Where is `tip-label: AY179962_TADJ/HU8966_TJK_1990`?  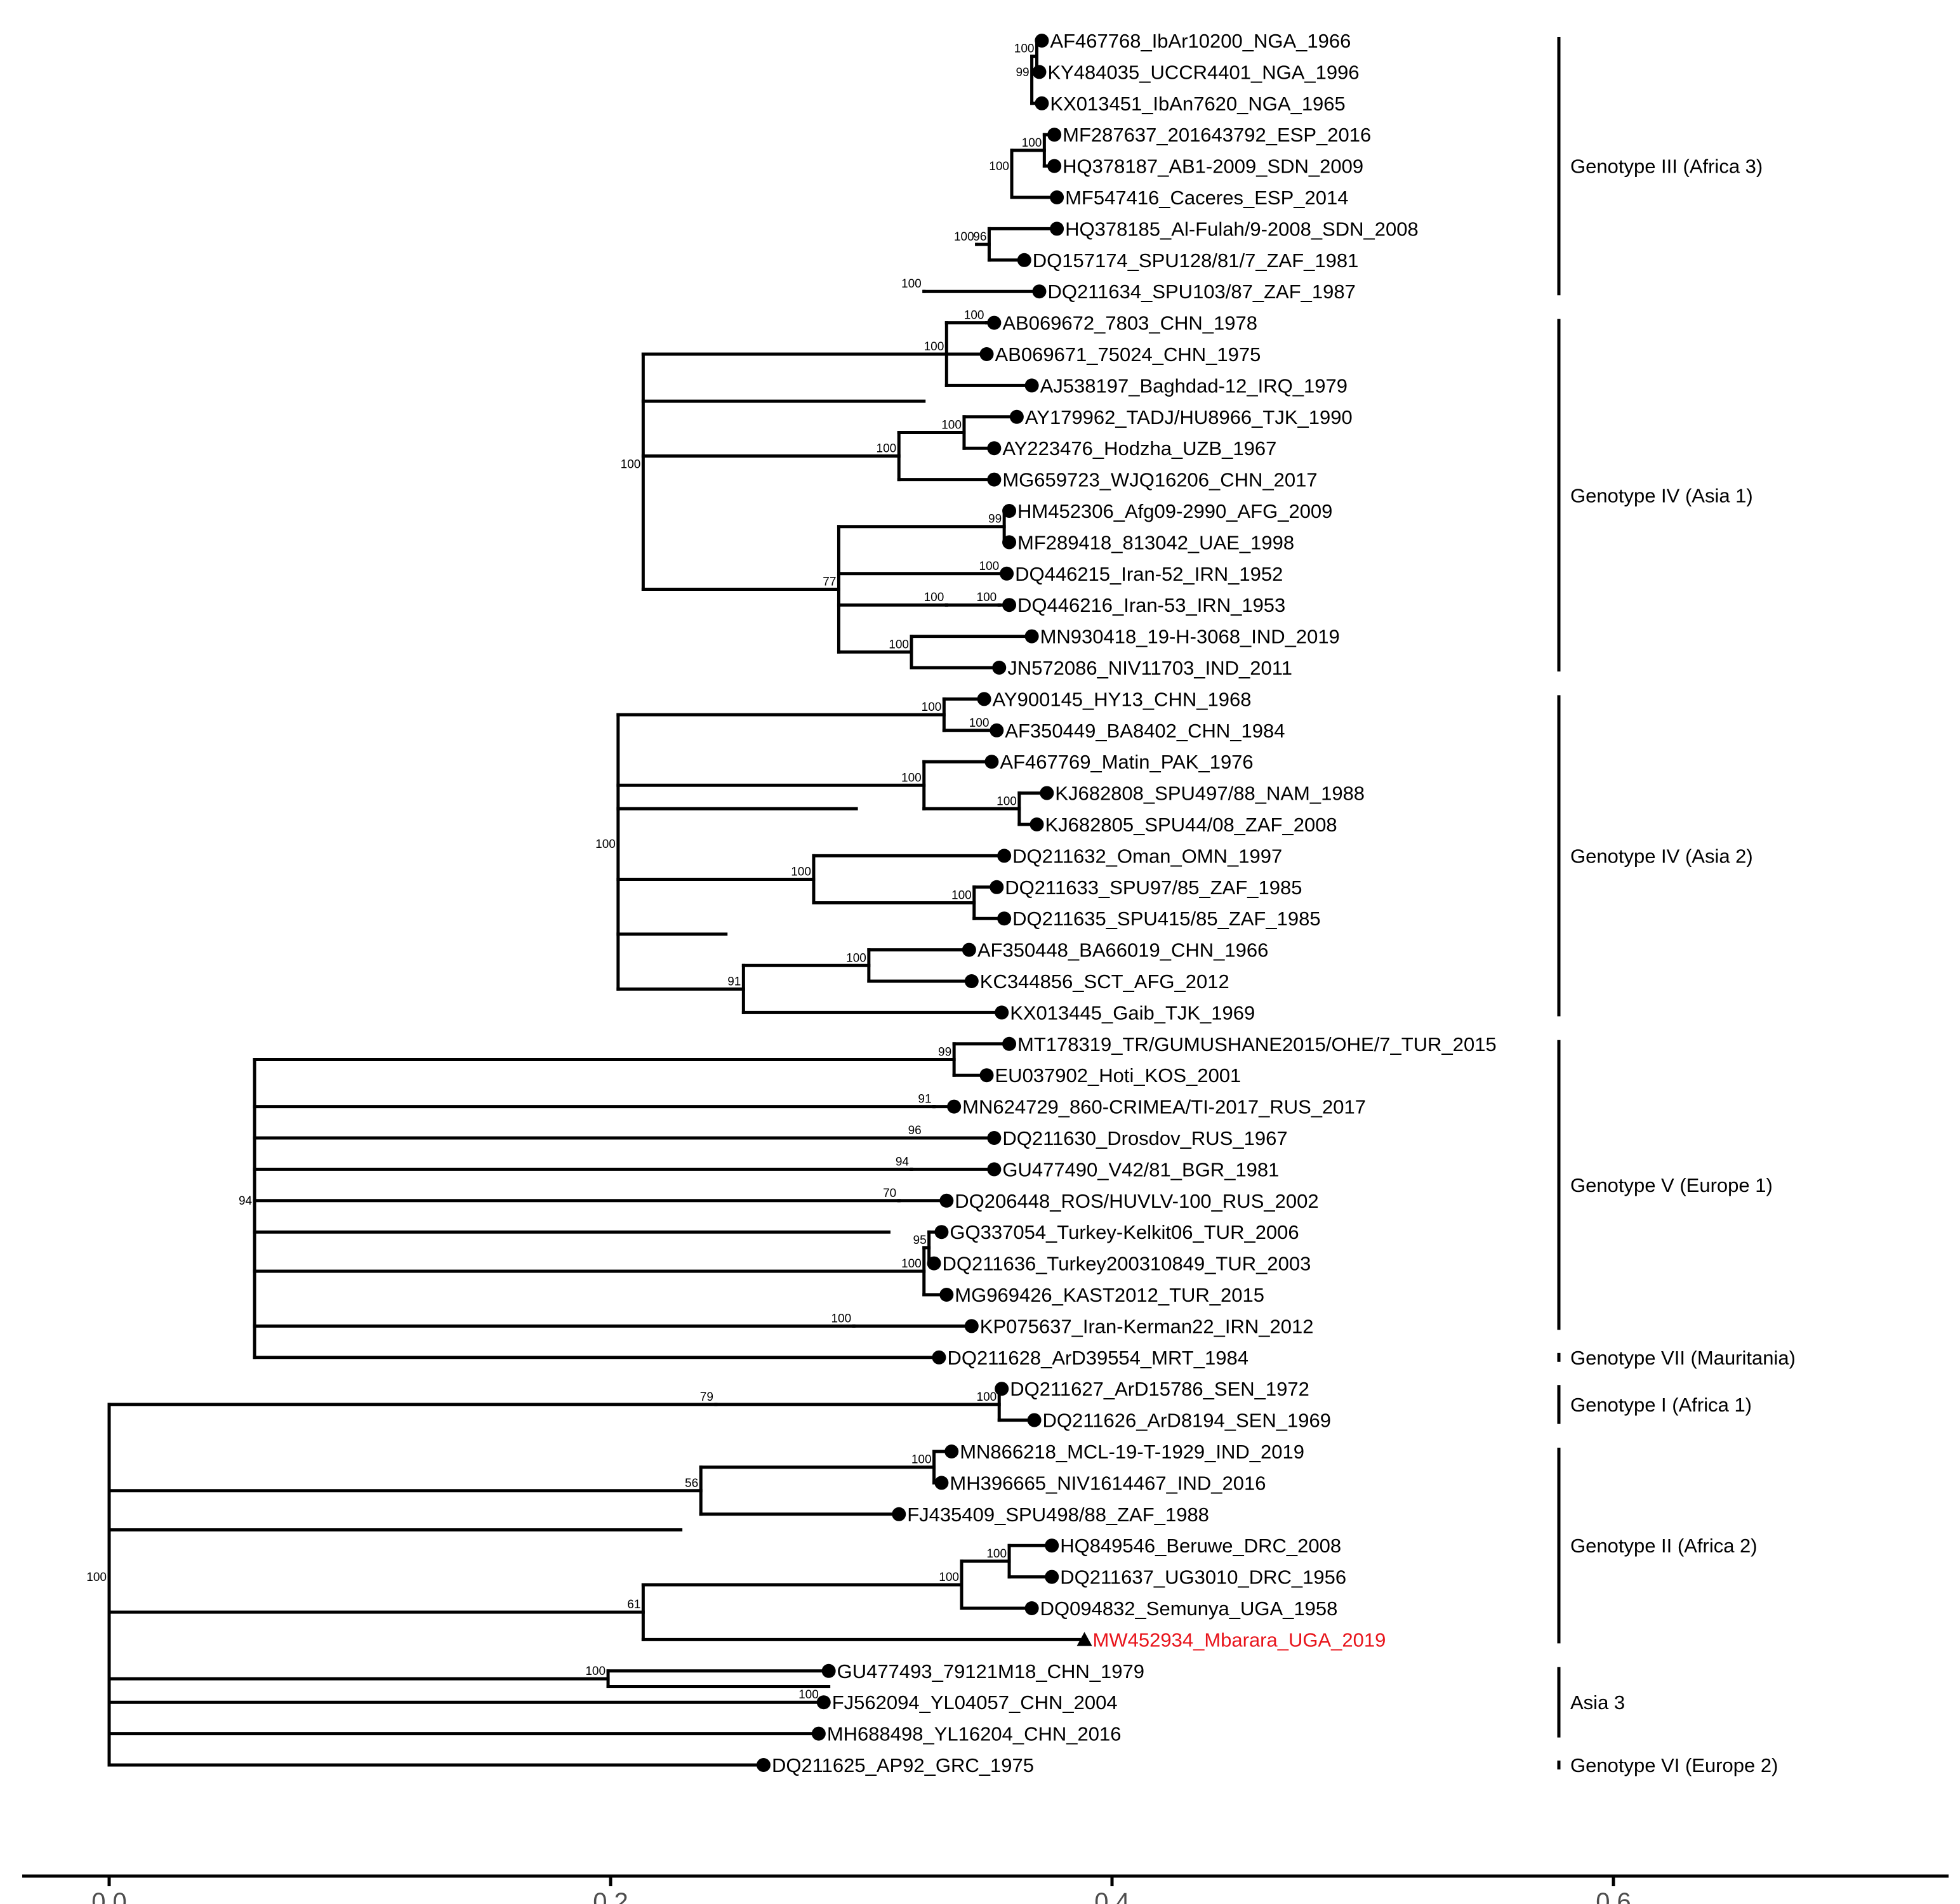 tip-label: AY179962_TADJ/HU8966_TJK_1990 is located at coordinates (1189, 417).